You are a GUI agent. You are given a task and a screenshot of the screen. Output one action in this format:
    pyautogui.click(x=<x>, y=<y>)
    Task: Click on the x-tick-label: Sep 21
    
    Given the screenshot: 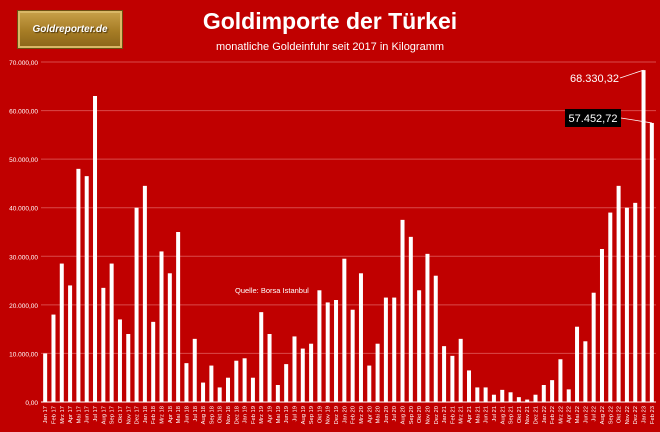 What is the action you would take?
    pyautogui.click(x=512, y=415)
    